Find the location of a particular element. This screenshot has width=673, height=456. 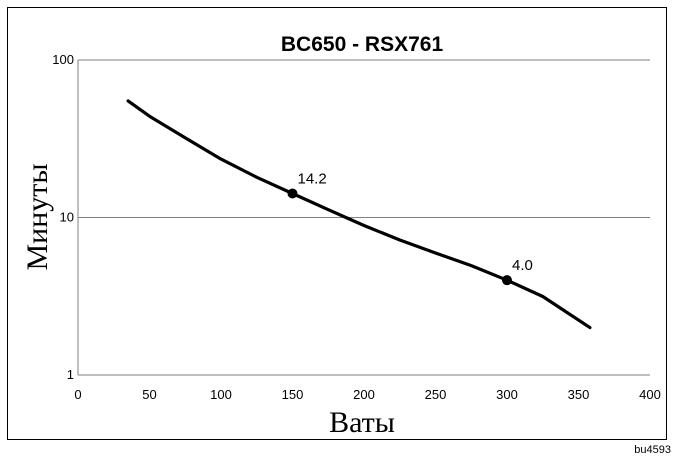

annotation-label: 14.2 is located at coordinates (312, 179).